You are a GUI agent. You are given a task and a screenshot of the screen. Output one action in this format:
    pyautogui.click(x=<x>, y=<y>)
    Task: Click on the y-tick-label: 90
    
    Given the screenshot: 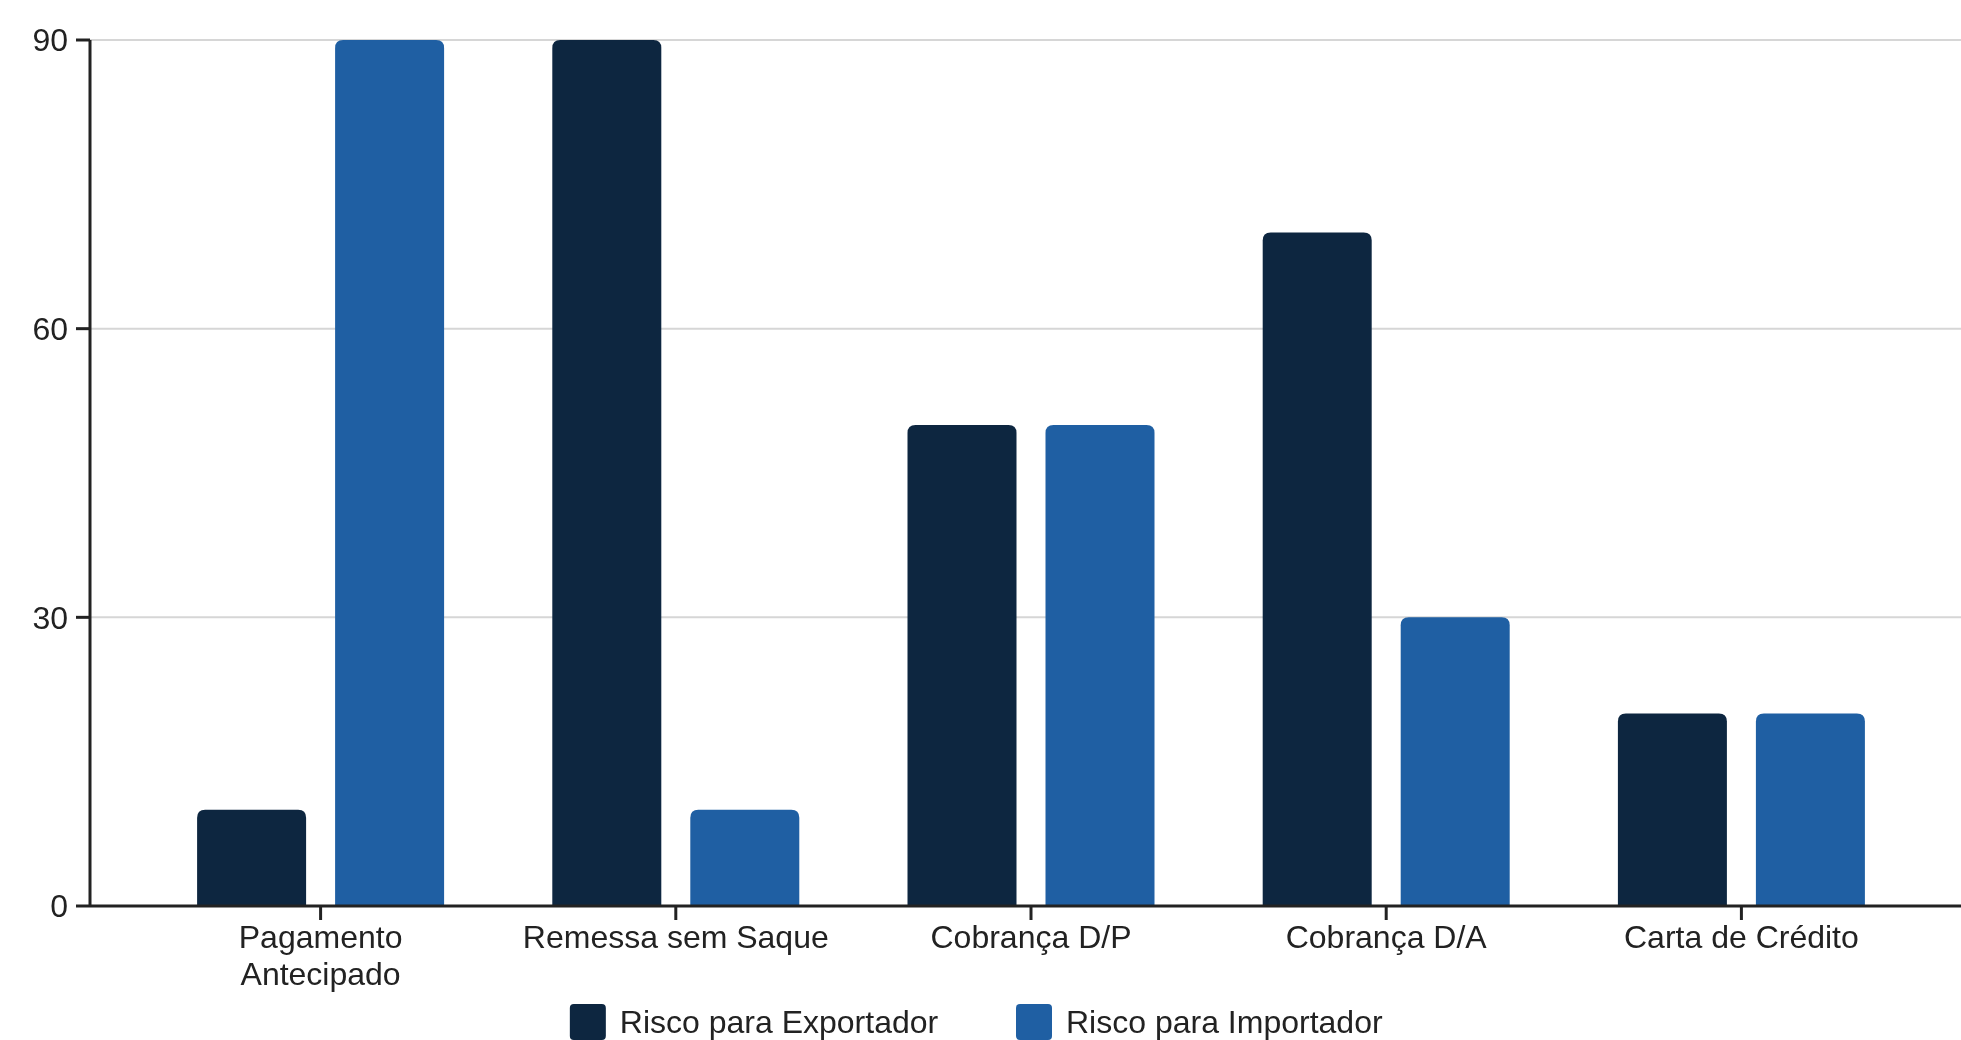 What is the action you would take?
    pyautogui.click(x=50, y=40)
    